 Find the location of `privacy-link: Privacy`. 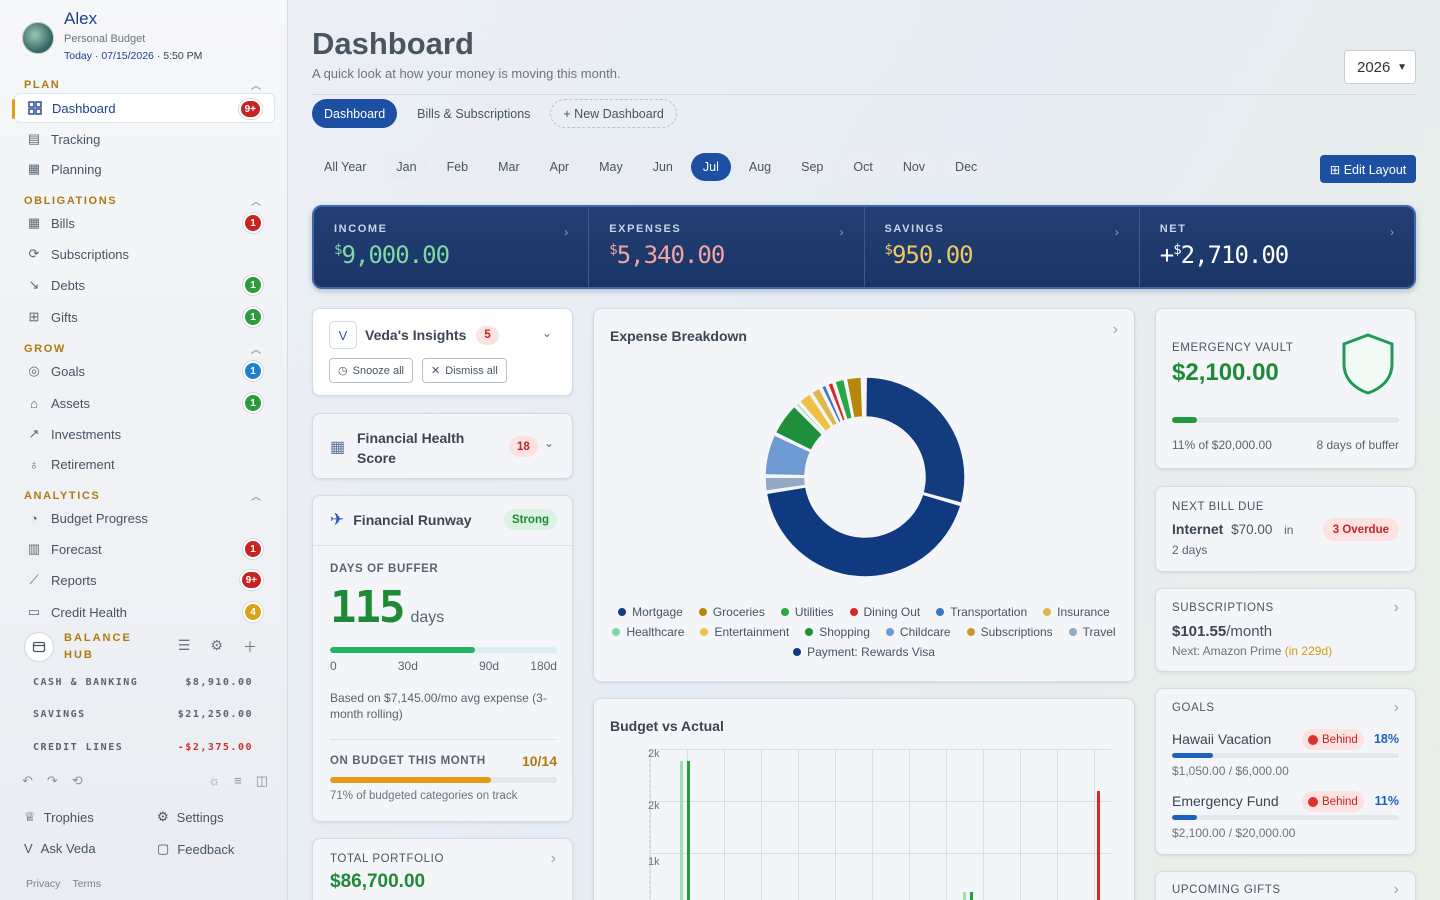

privacy-link: Privacy is located at coordinates (43, 884).